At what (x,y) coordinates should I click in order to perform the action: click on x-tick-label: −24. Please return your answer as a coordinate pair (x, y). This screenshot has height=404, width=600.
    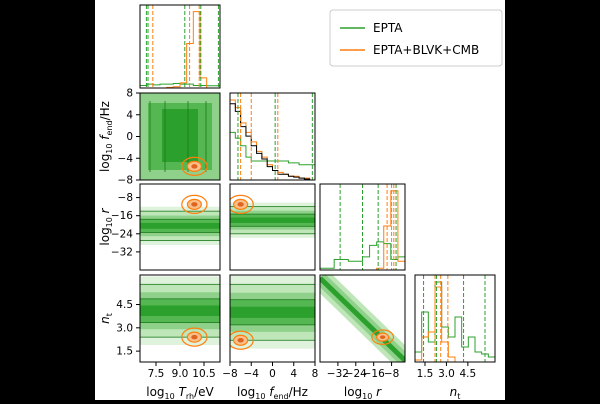
    Looking at the image, I should click on (356, 374).